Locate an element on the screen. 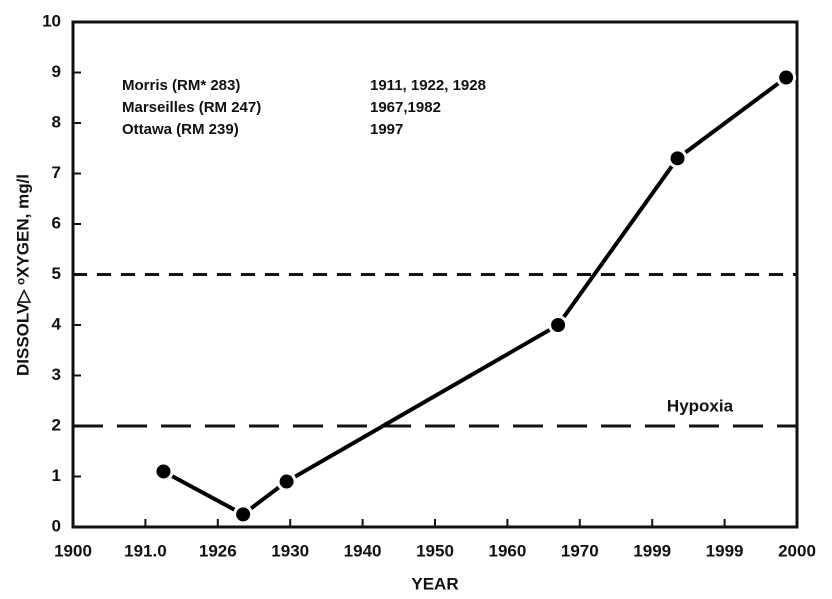 The image size is (832, 599). y-tick-label: 7 is located at coordinates (56, 172).